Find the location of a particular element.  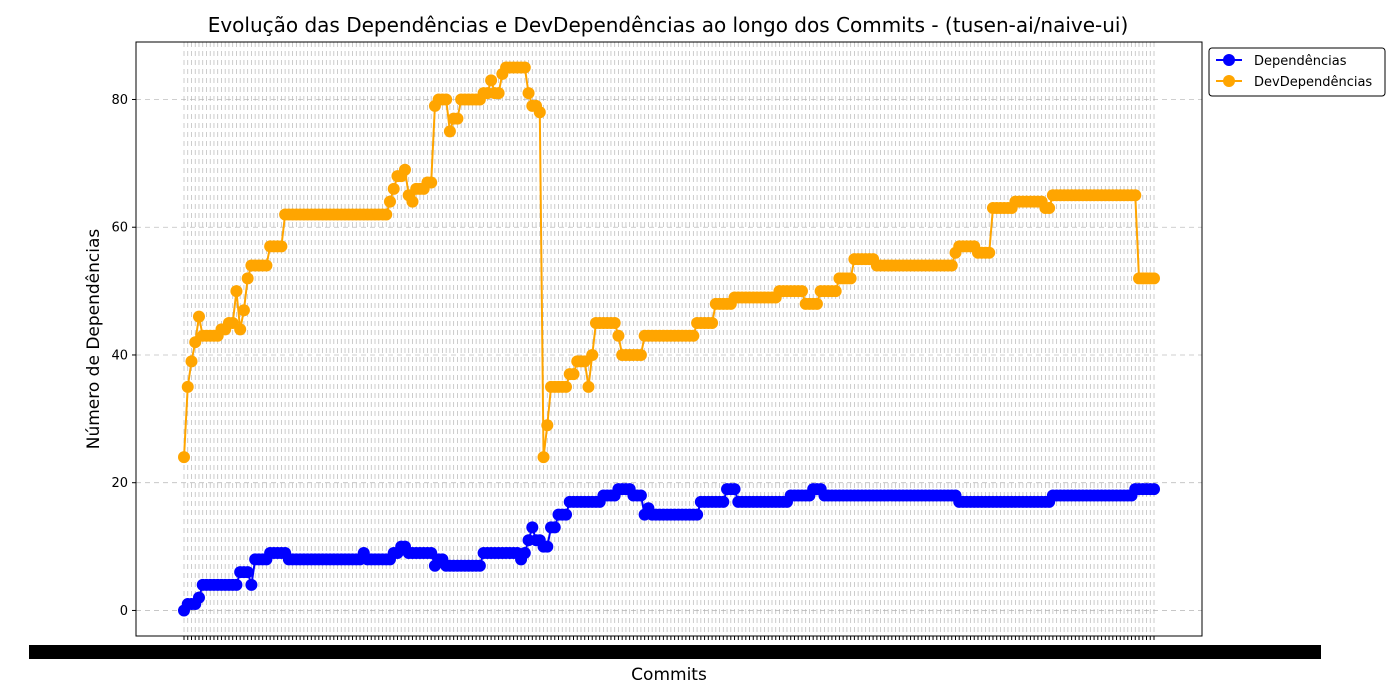

y-tick-label: 40 is located at coordinates (119, 355).